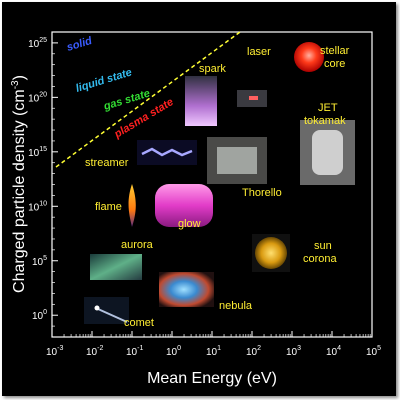 The height and width of the screenshot is (400, 400). Describe the element at coordinates (309, 57) in the screenshot. I see `stellar-core-image` at that location.